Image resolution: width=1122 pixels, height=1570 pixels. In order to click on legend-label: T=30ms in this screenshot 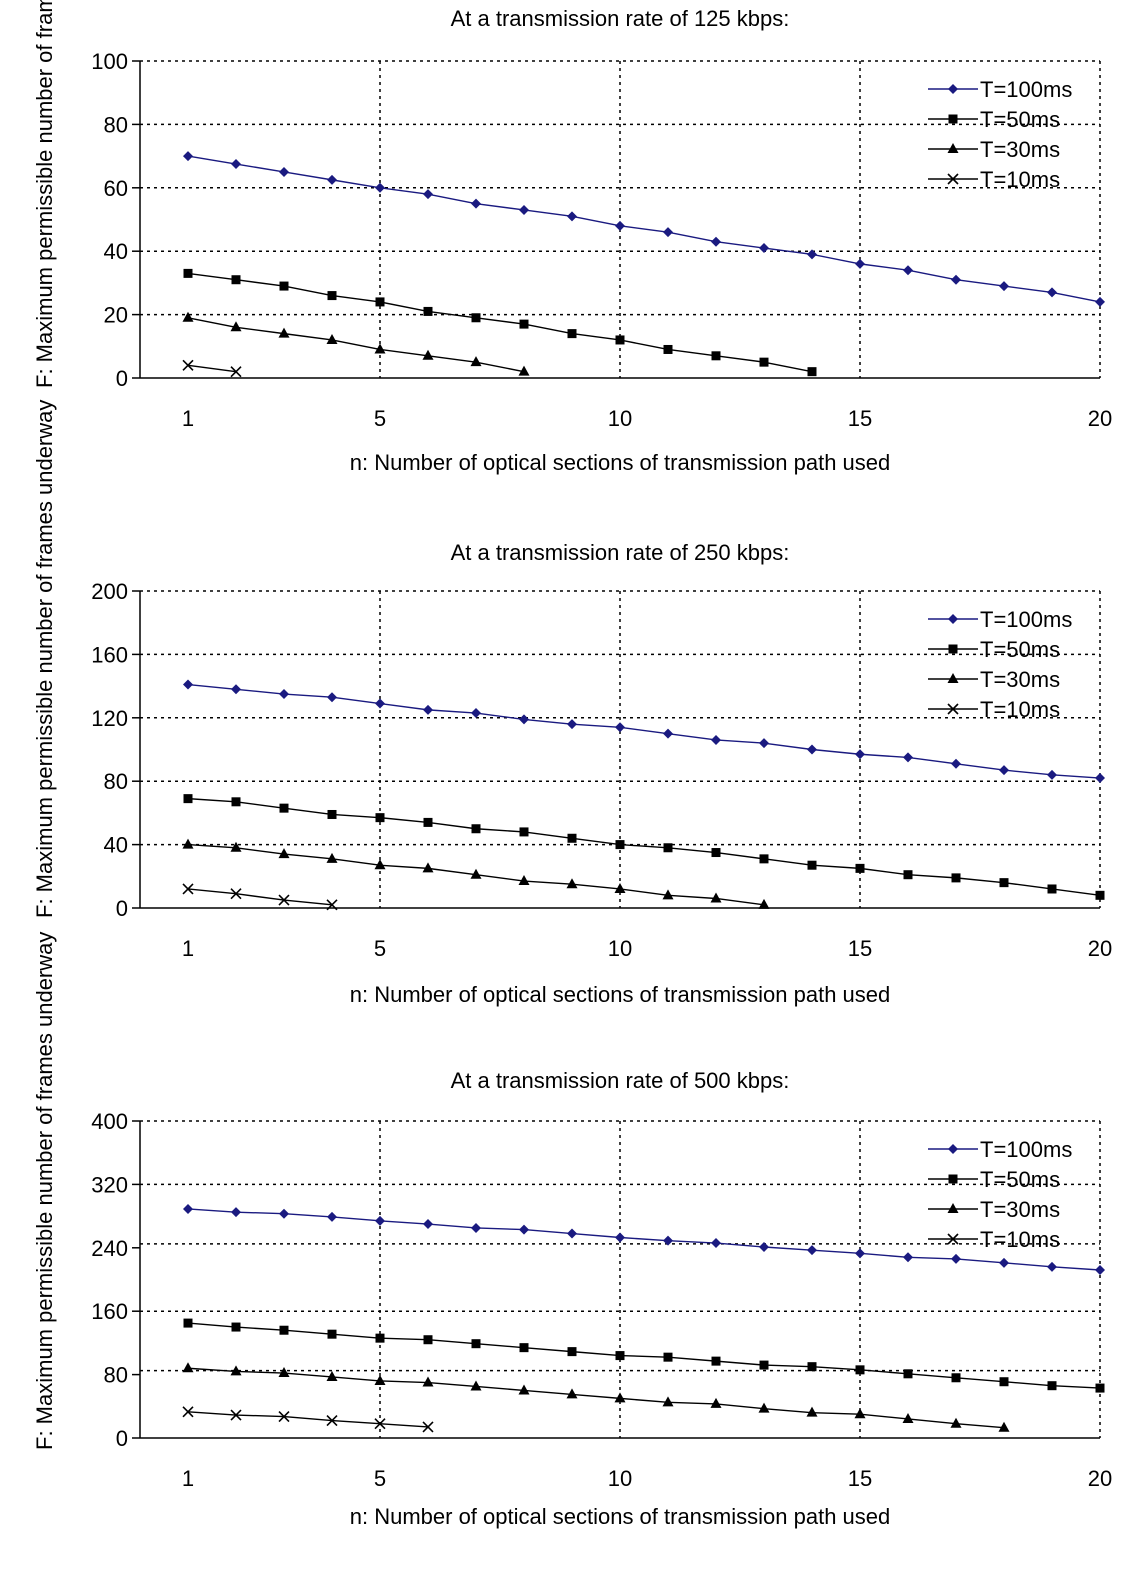, I will do `click(1020, 1209)`.